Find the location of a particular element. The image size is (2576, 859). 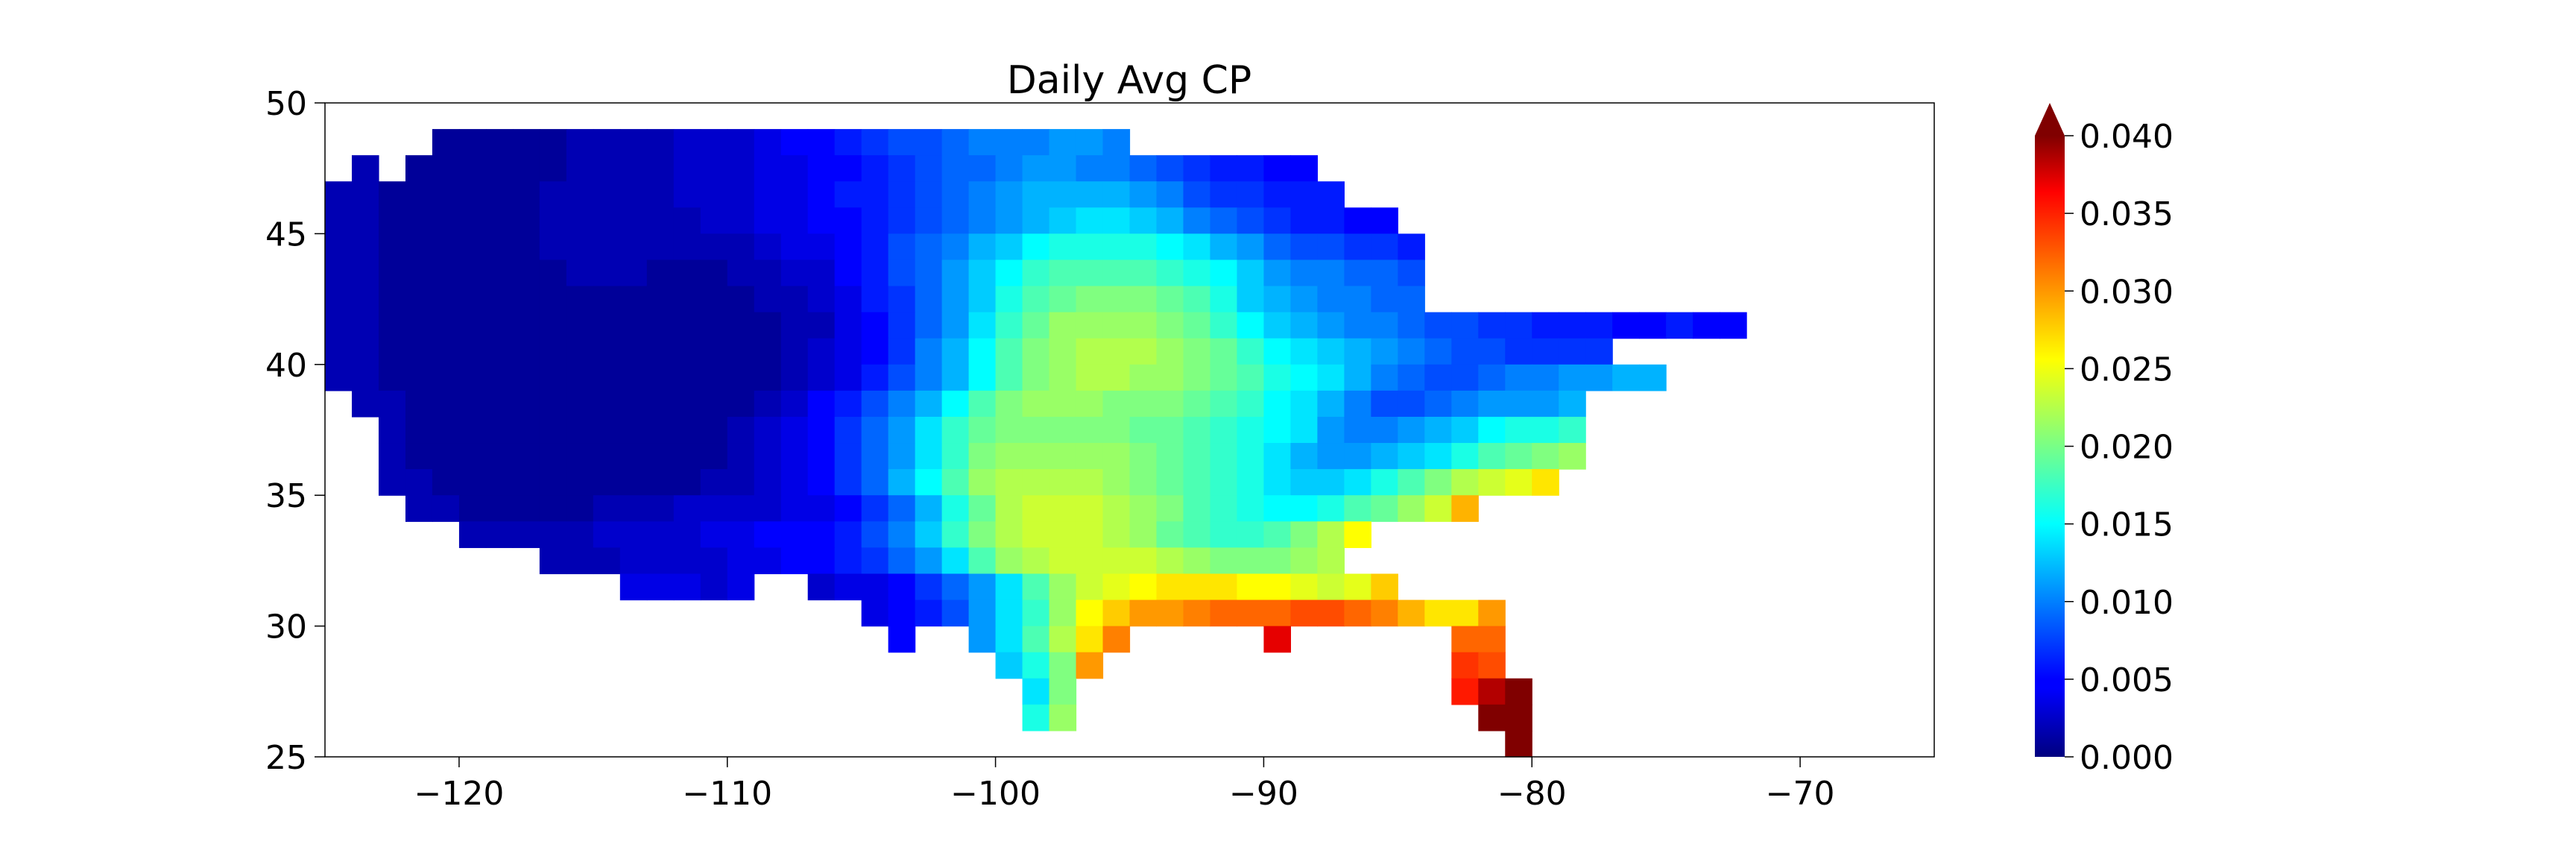

y-tick-label: 50 is located at coordinates (286, 104).